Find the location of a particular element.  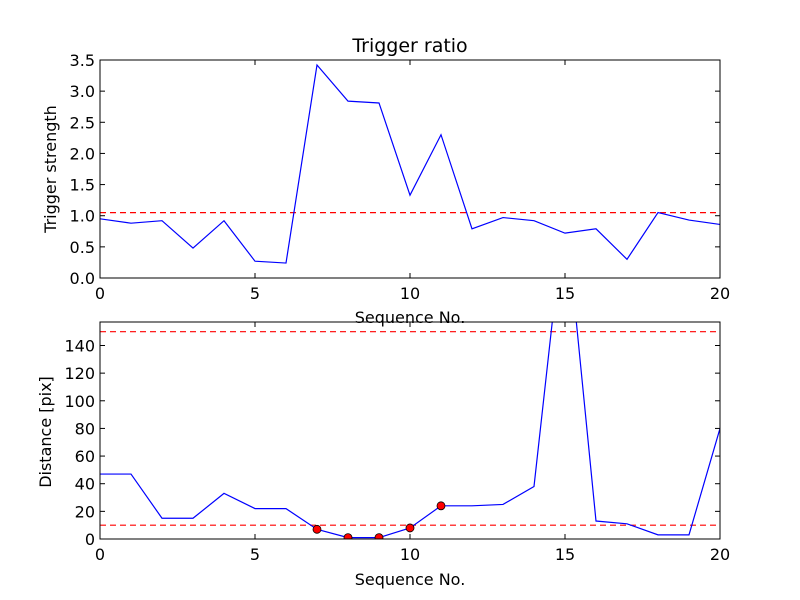

y-tick-label: 2.0 is located at coordinates (82, 153).